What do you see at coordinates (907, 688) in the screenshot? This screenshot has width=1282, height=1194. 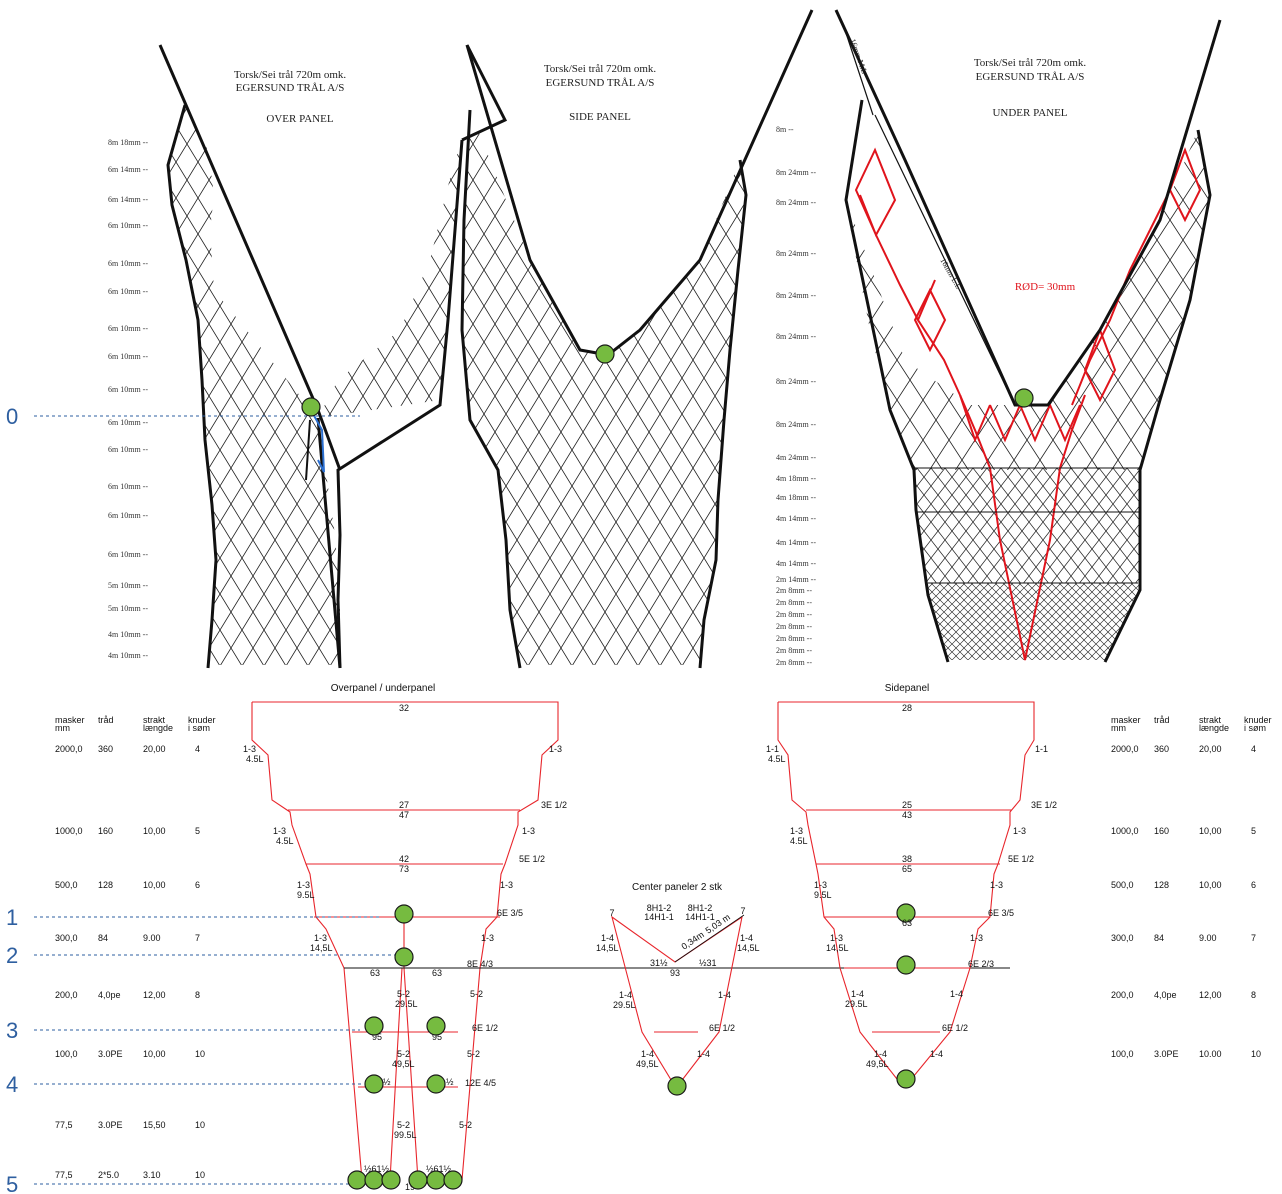 I see `sidepanel-title: Sidepanel` at bounding box center [907, 688].